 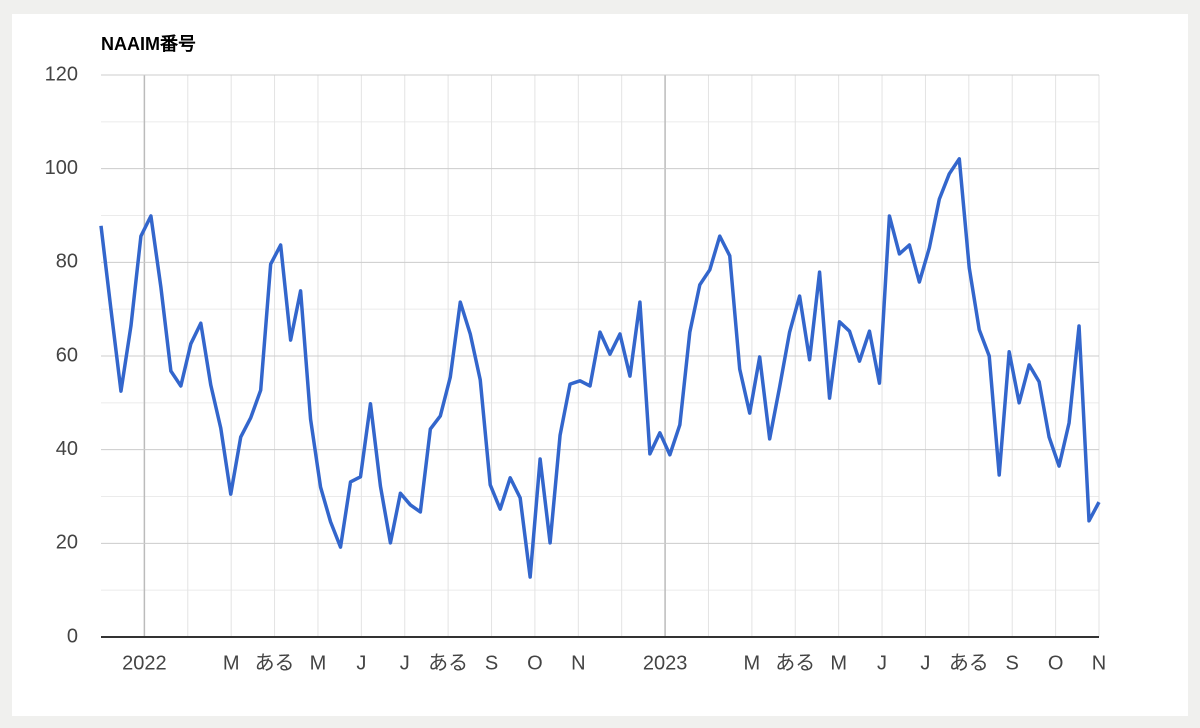 I want to click on y-tick-label: 60, so click(x=67, y=355).